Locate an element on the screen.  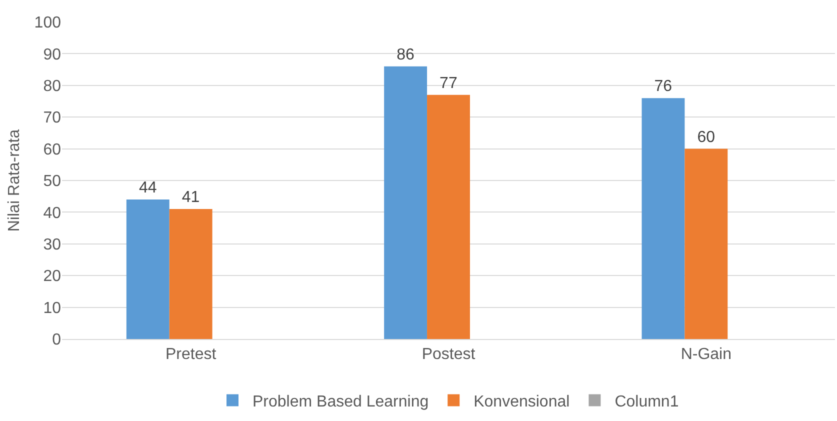
x-tick-label: N-Gain is located at coordinates (706, 355).